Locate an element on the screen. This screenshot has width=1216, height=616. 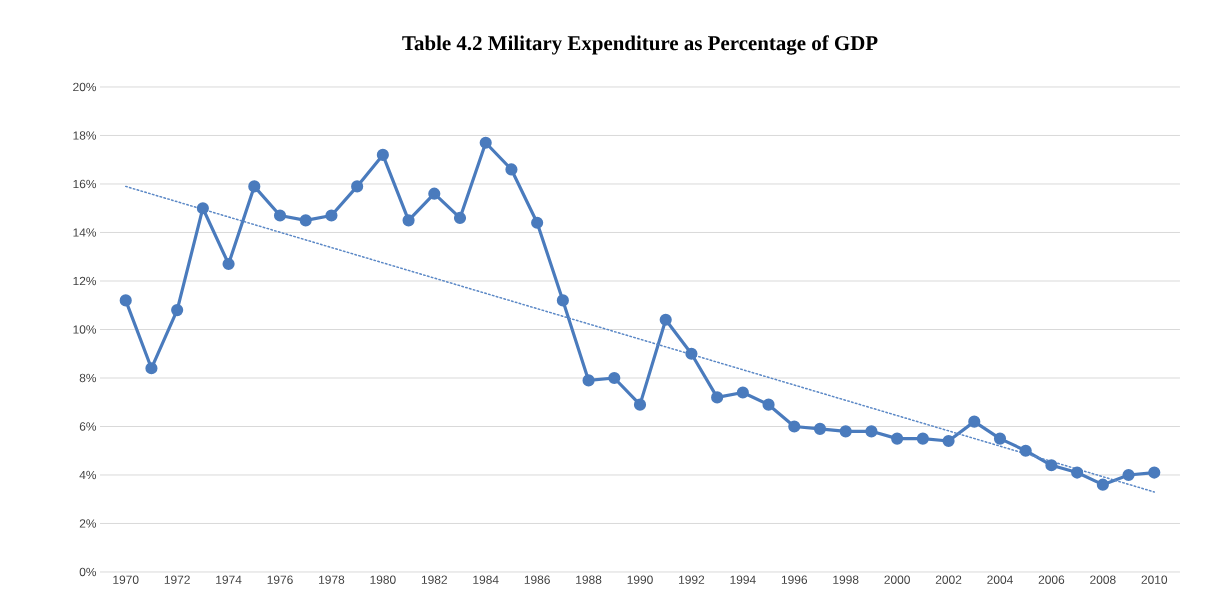
y-tick-label: 10% is located at coordinates (85, 329).